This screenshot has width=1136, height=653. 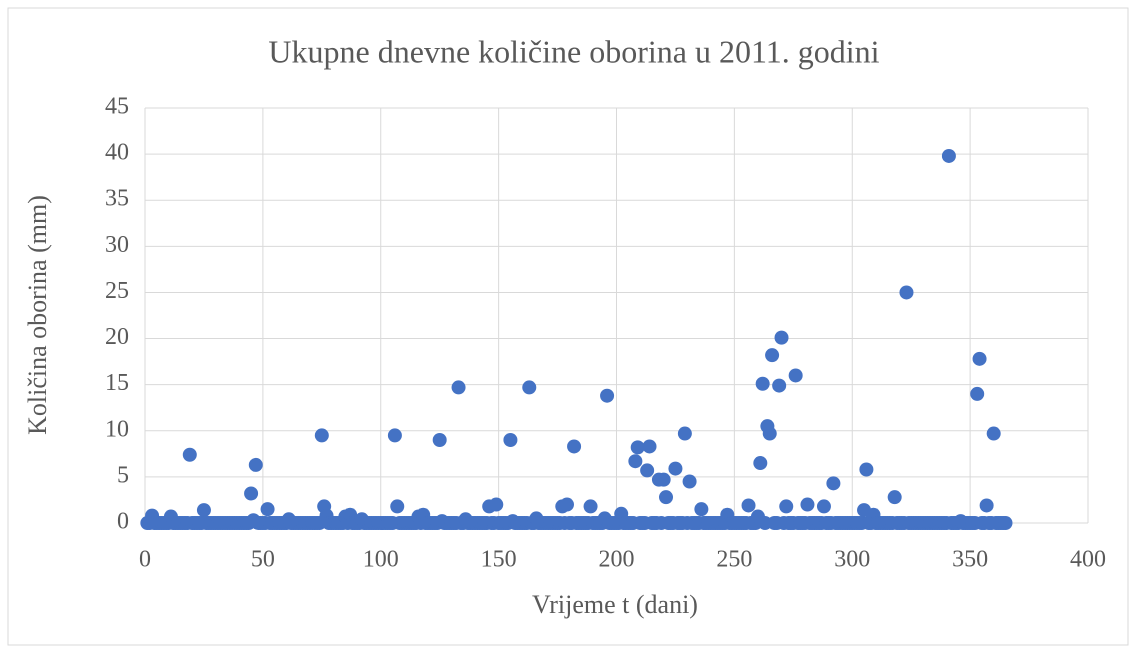 What do you see at coordinates (381, 560) in the screenshot?
I see `x-tick-label: 100` at bounding box center [381, 560].